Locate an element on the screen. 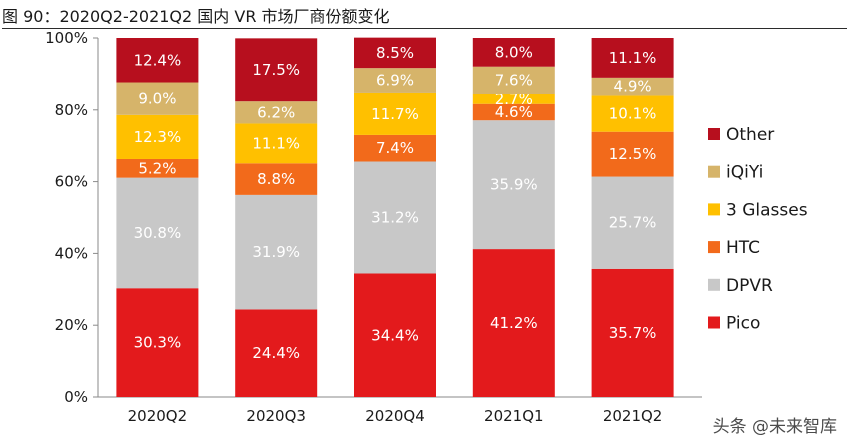  chart-title: 图 90：2020Q2-2021Q2 国内 VR 市场厂商份额变化 is located at coordinates (196, 16).